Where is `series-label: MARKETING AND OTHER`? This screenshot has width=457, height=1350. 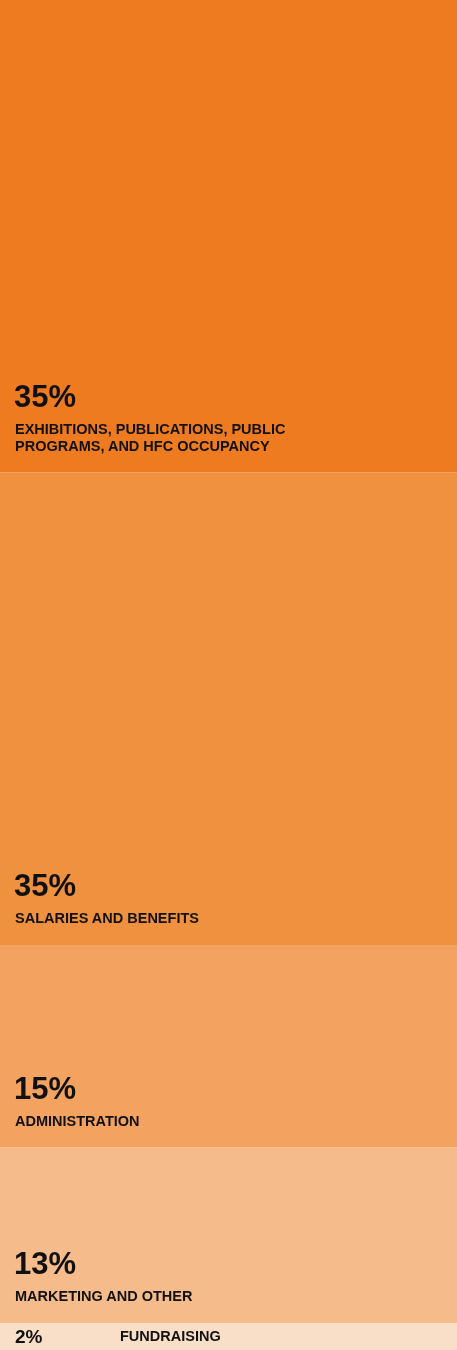 series-label: MARKETING AND OTHER is located at coordinates (104, 1296).